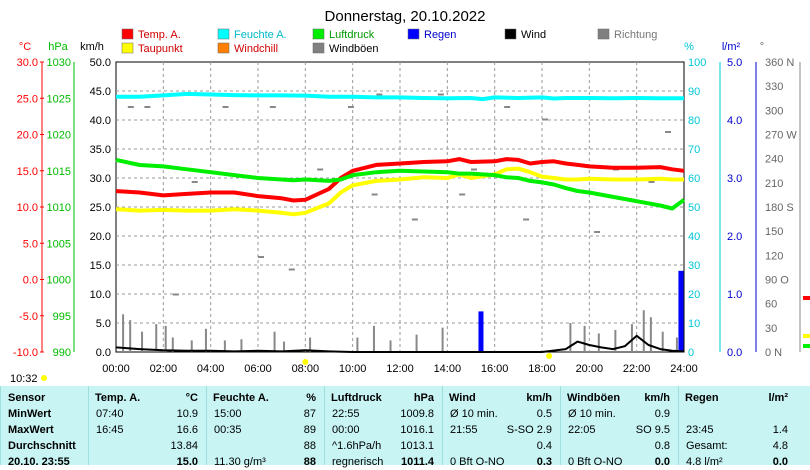 This screenshot has width=810, height=470. What do you see at coordinates (110, 430) in the screenshot?
I see `cell-temp-info: 16:45` at bounding box center [110, 430].